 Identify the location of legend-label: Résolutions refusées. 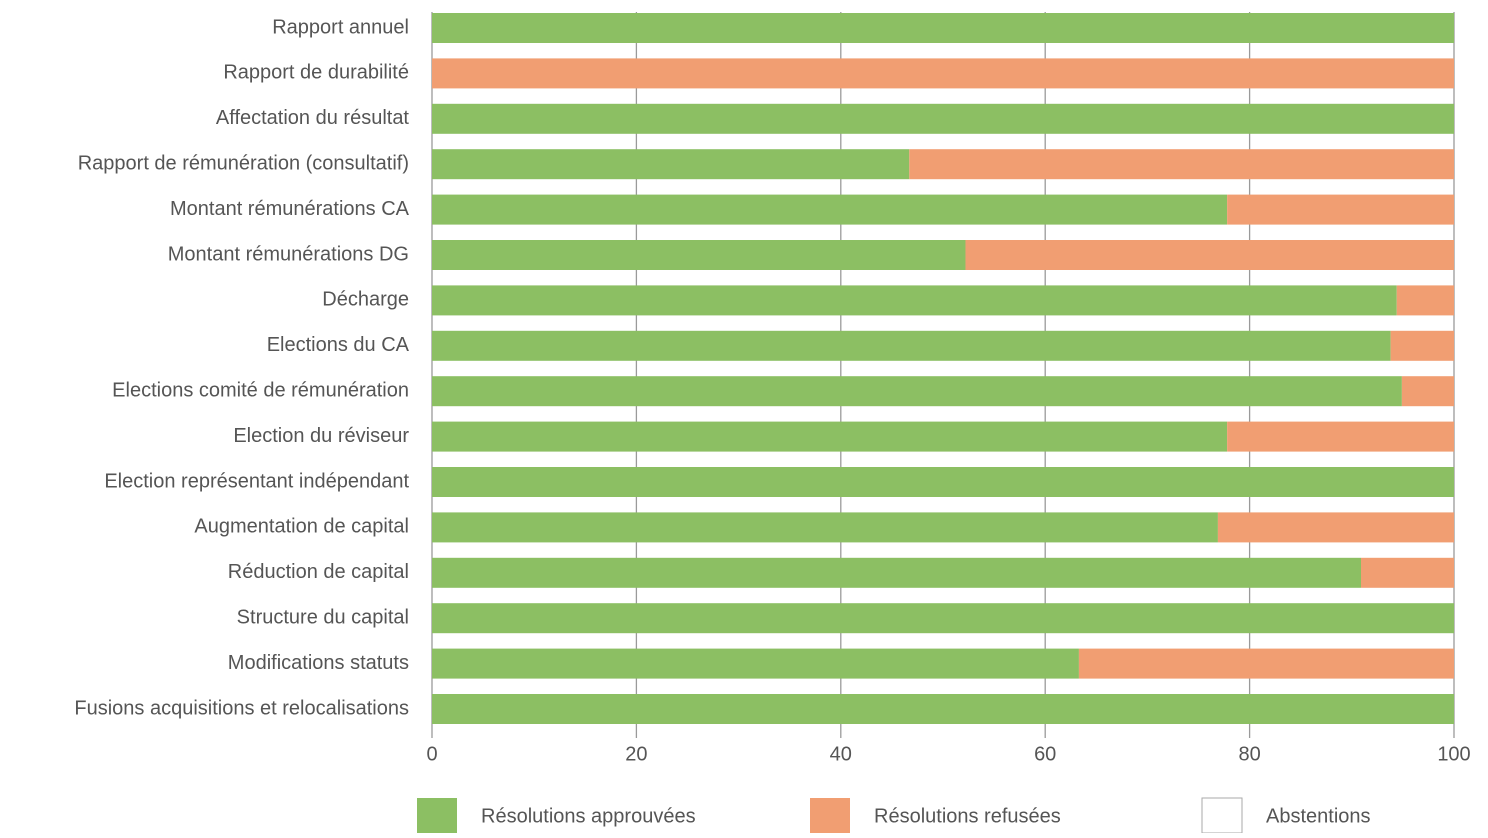
(967, 816).